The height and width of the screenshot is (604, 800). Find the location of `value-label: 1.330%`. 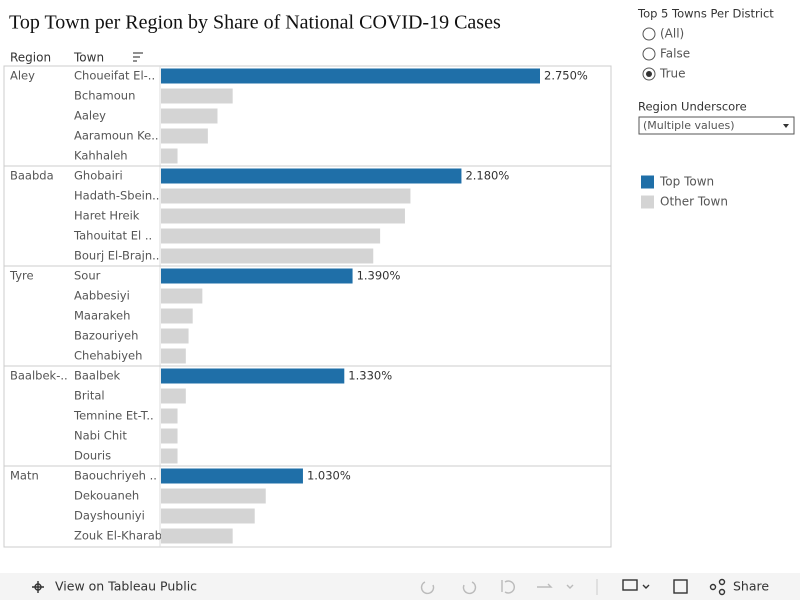

value-label: 1.330% is located at coordinates (370, 376).